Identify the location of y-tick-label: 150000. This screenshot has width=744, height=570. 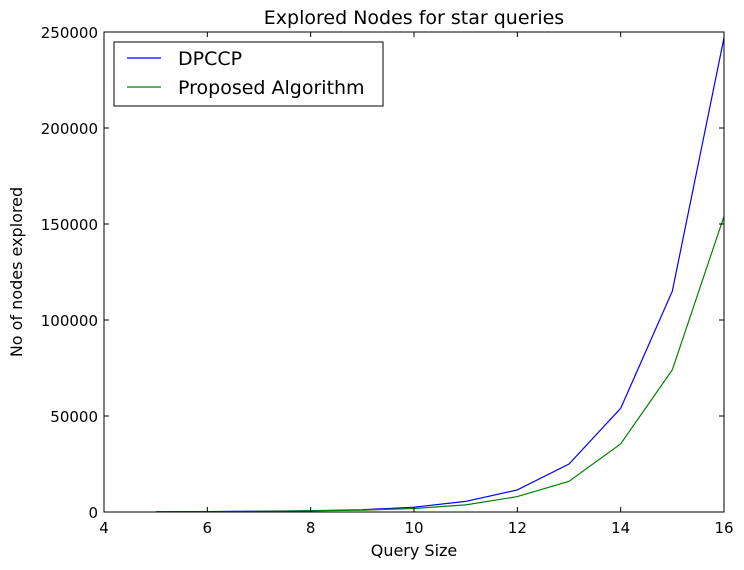
(69, 225).